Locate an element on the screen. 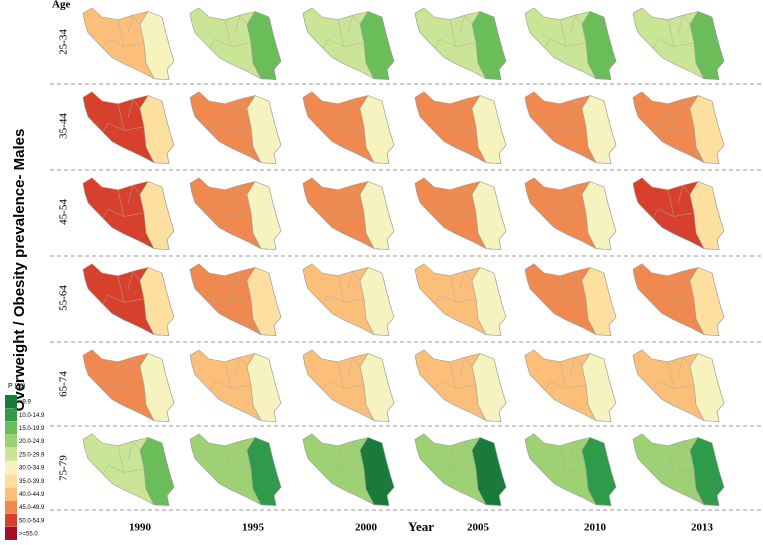 The image size is (763, 545). legend-label: 35.0-39.9 is located at coordinates (32, 482).